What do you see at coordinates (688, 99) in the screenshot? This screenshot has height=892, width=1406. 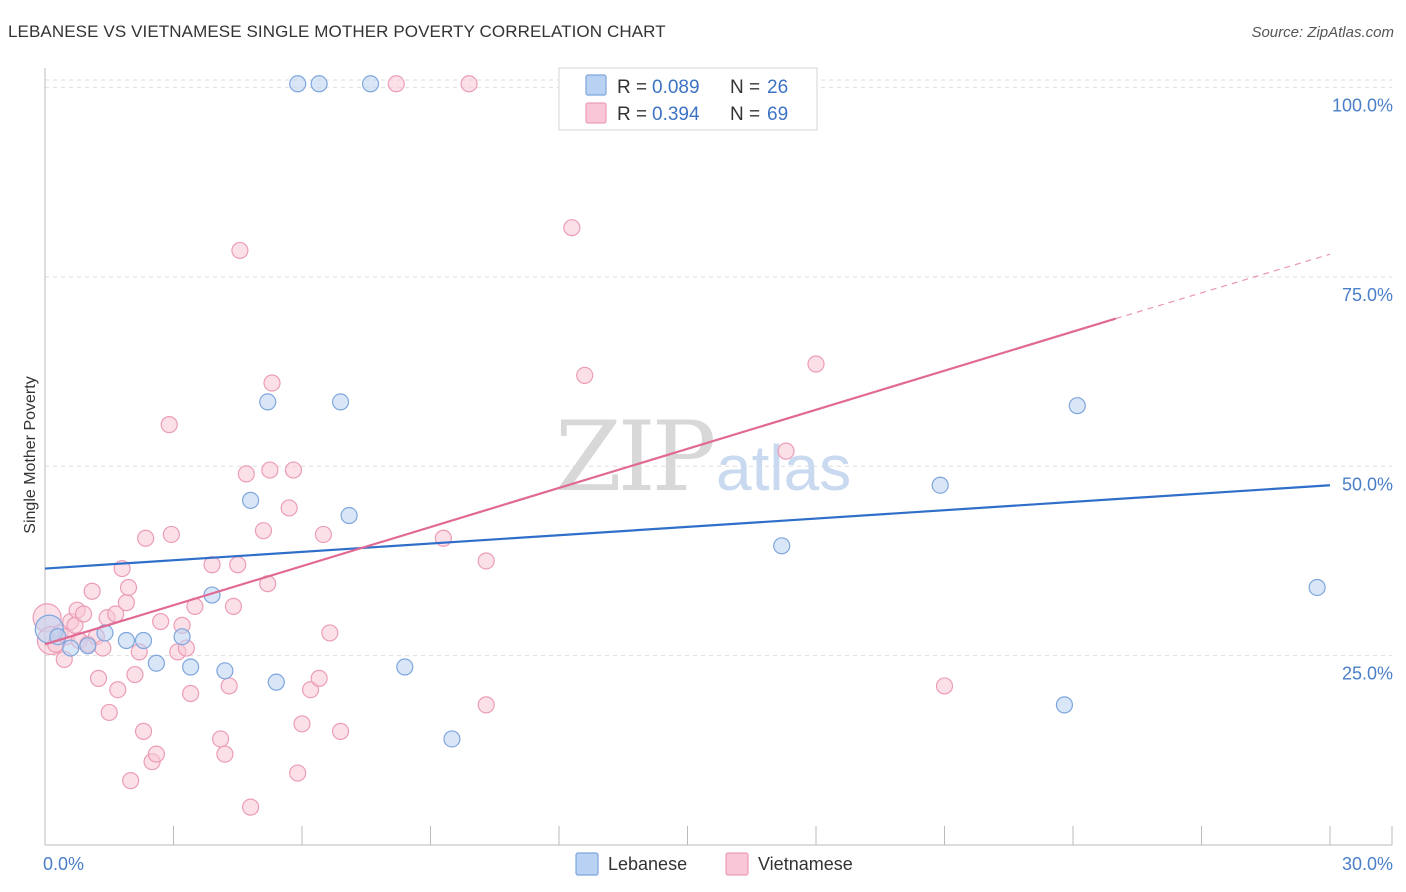 I see `correlation-legend: R = 0.089 N = 26 R = 0.394 N = 69` at bounding box center [688, 99].